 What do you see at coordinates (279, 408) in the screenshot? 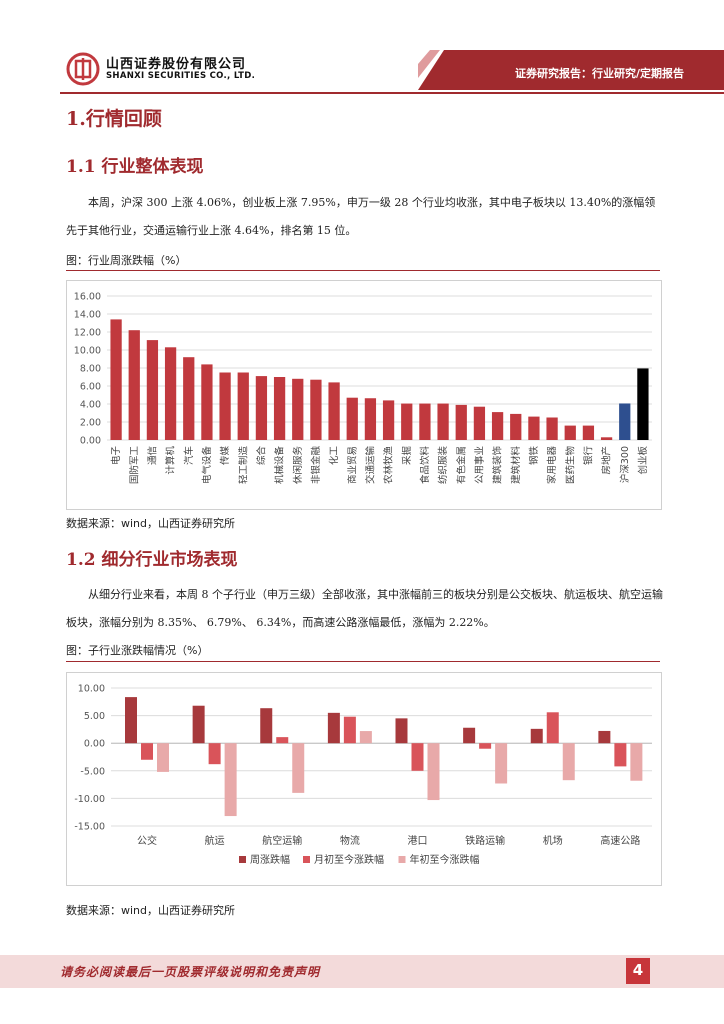
I see `bar-机械设备` at bounding box center [279, 408].